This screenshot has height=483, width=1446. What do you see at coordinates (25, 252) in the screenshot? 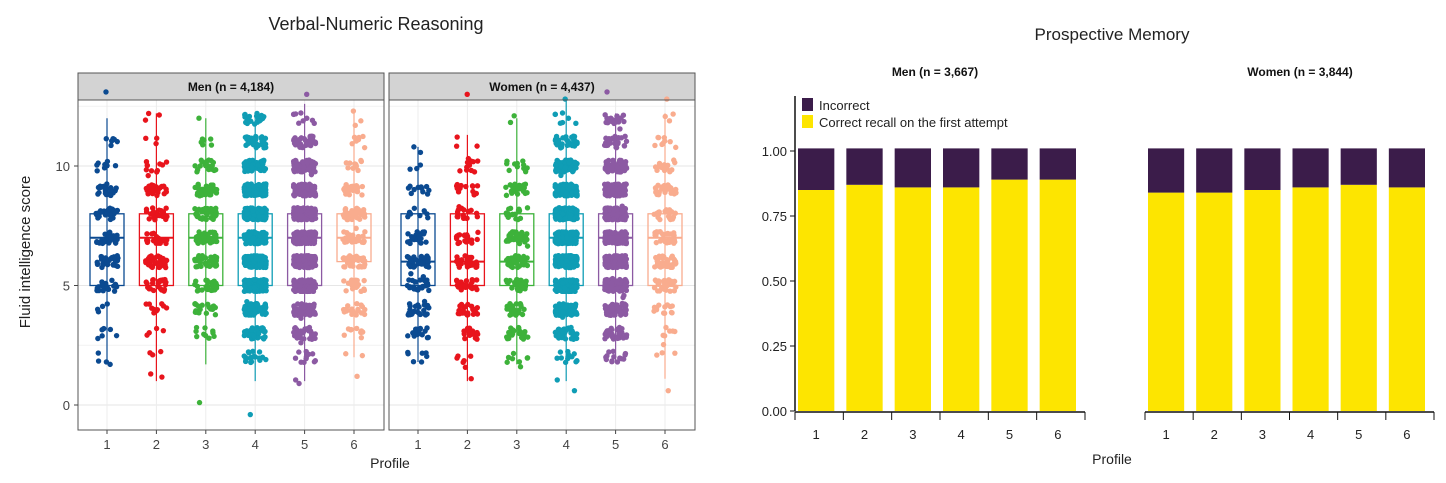
I see `left-y-axis-label: Fluid intelligence score` at bounding box center [25, 252].